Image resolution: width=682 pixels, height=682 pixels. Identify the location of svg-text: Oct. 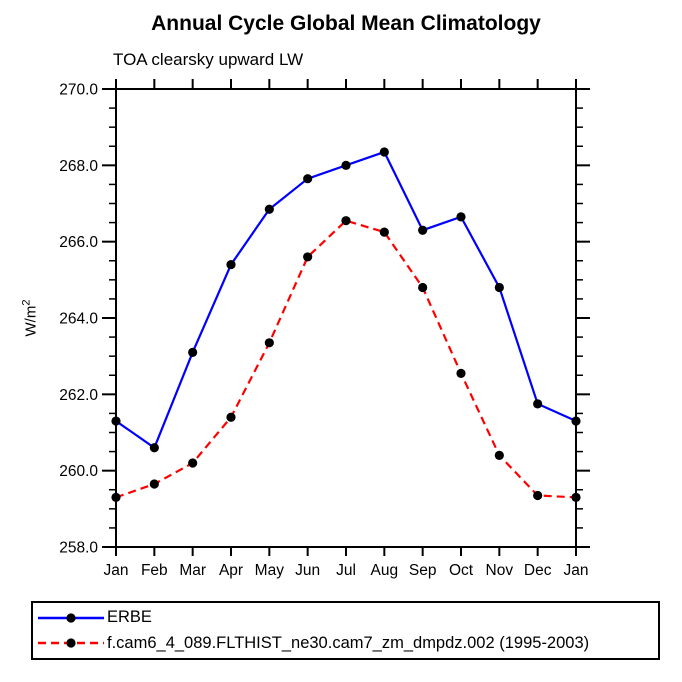
(461, 570).